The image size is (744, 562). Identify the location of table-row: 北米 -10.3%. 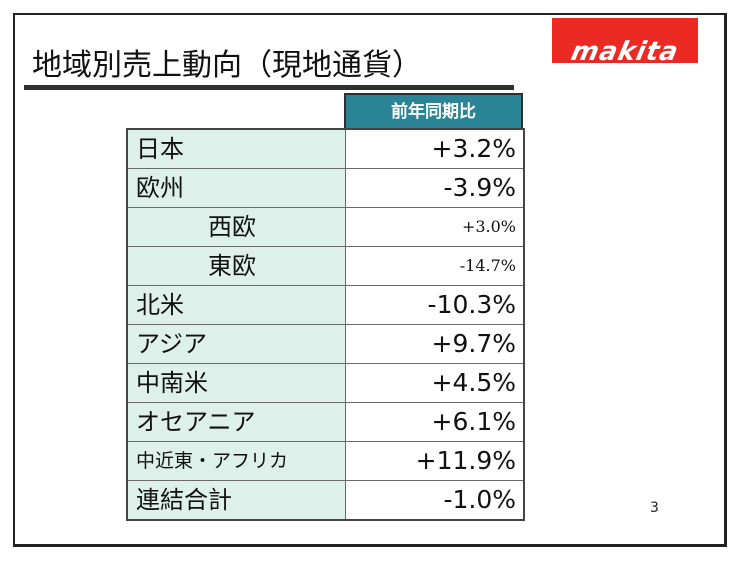
(325, 305).